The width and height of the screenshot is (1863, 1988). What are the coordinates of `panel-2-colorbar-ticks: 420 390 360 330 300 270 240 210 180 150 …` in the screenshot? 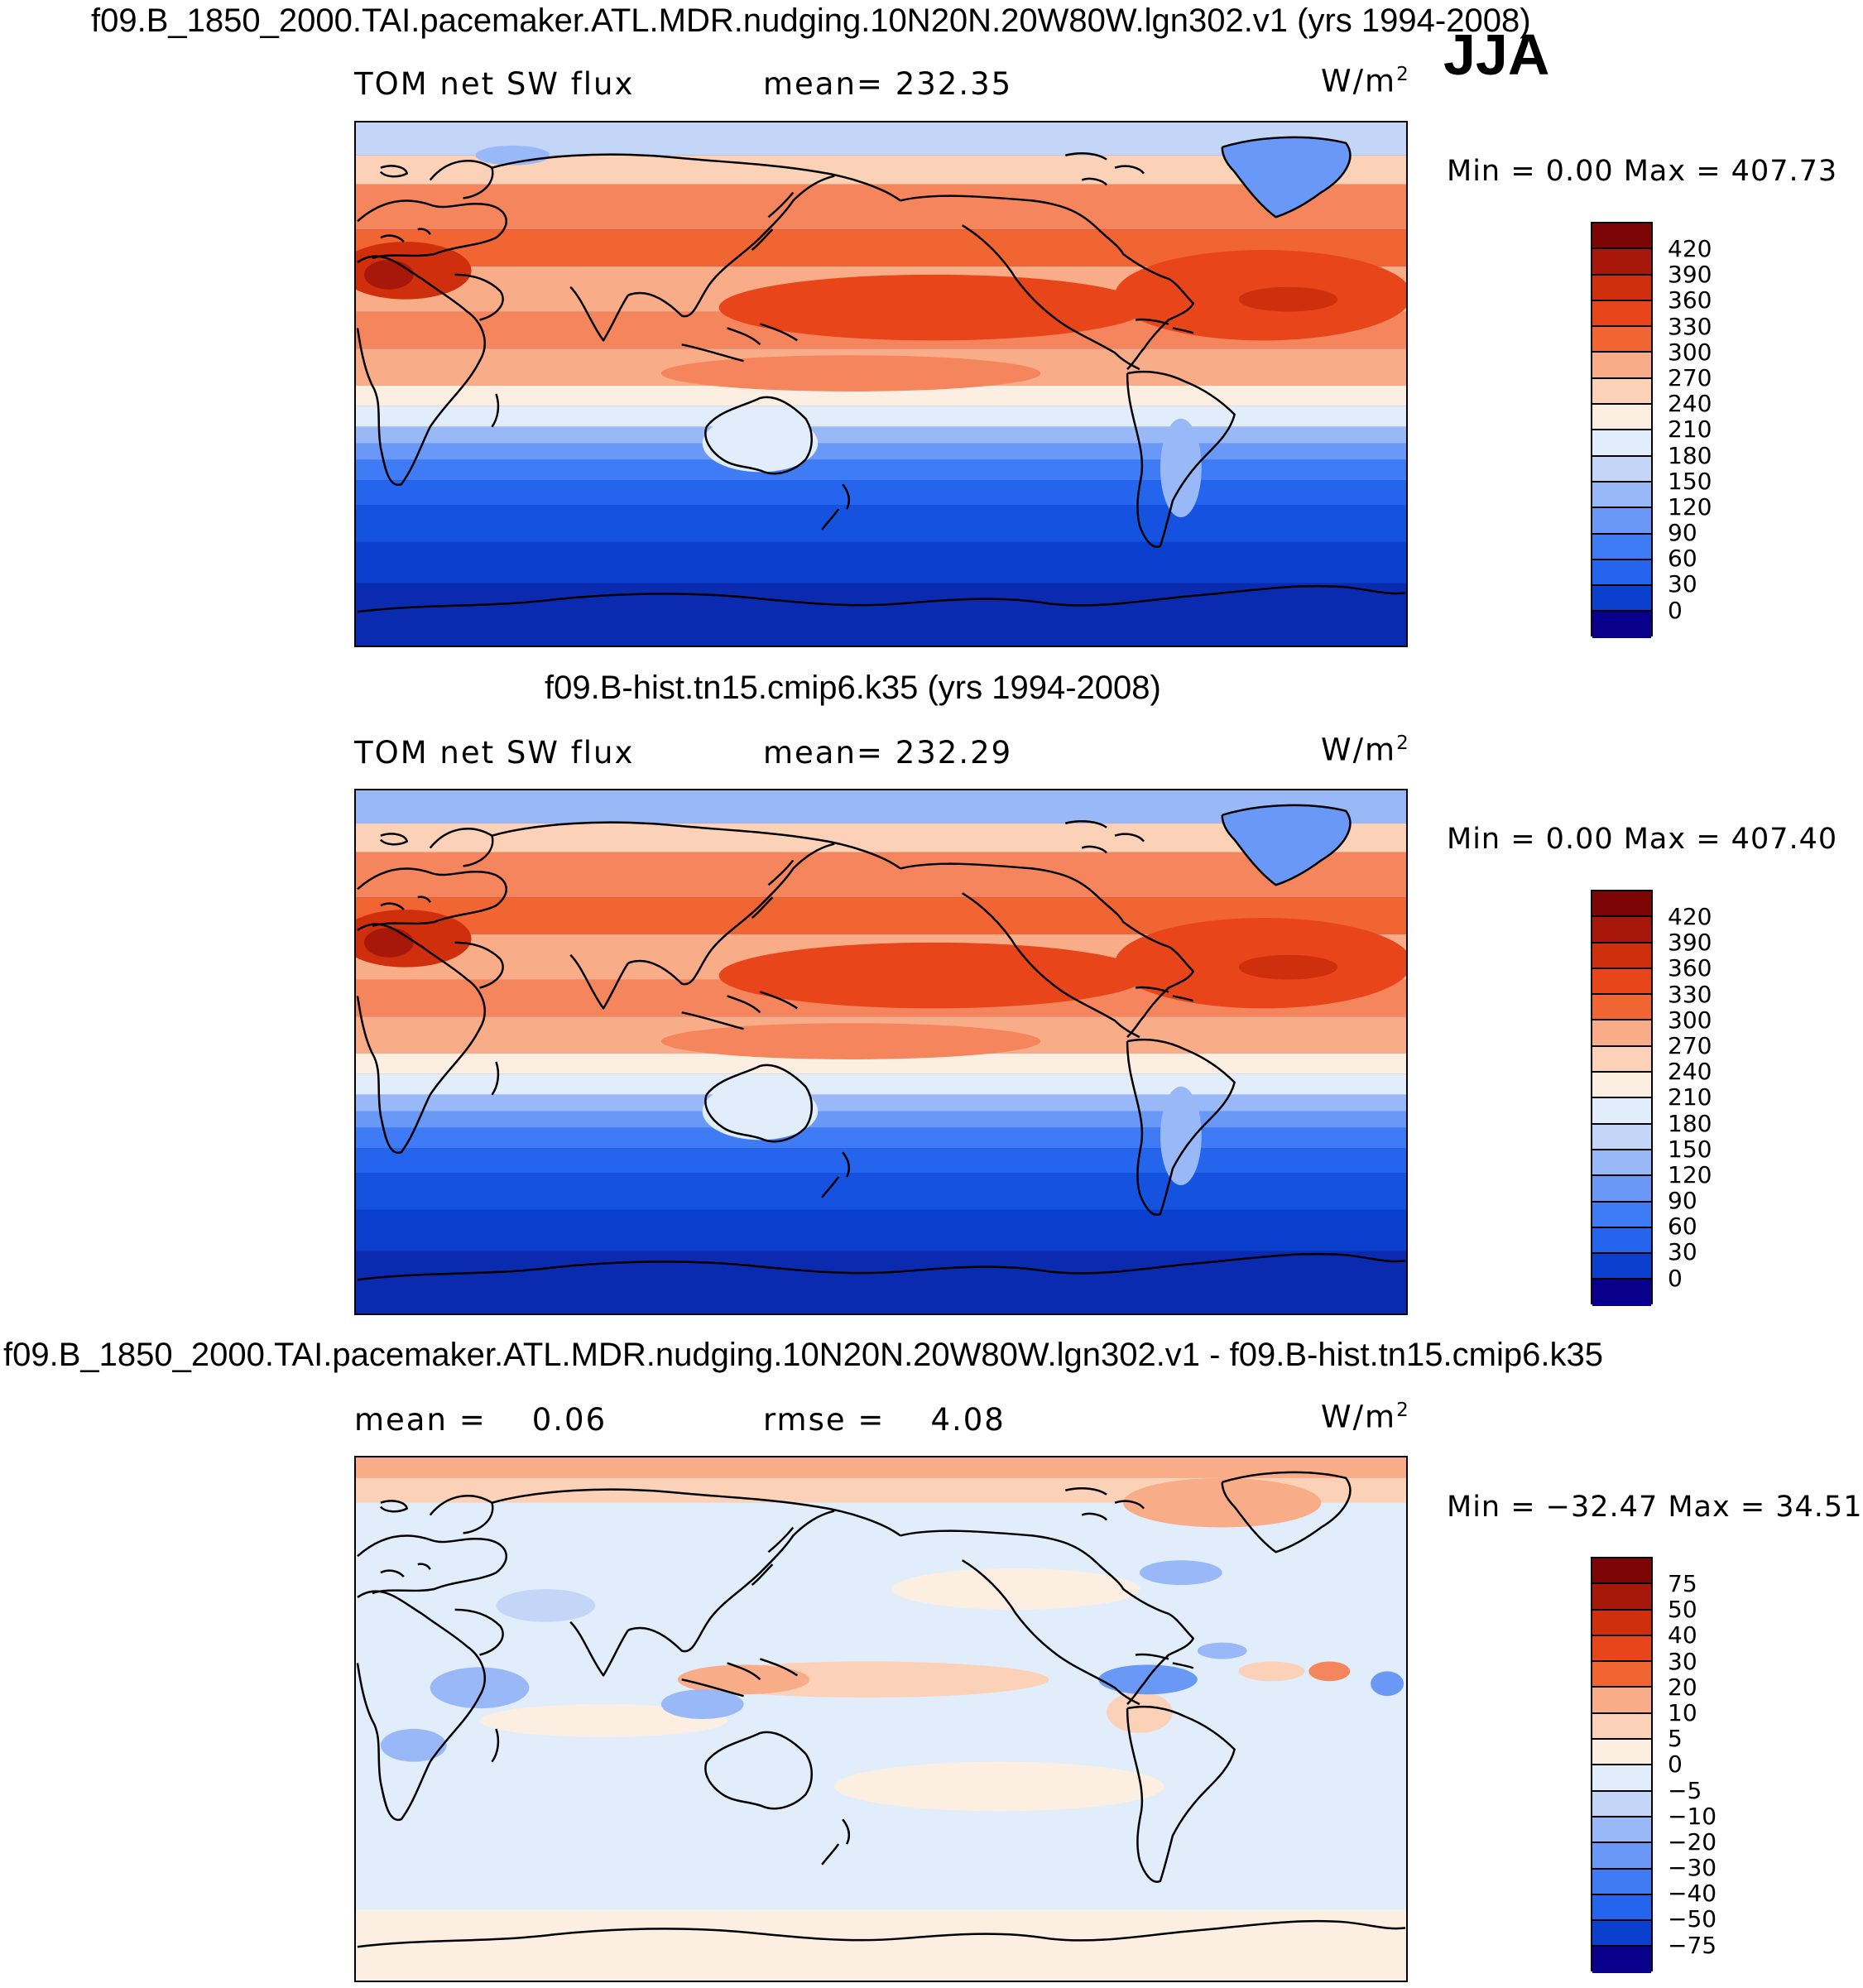 It's located at (1718, 1097).